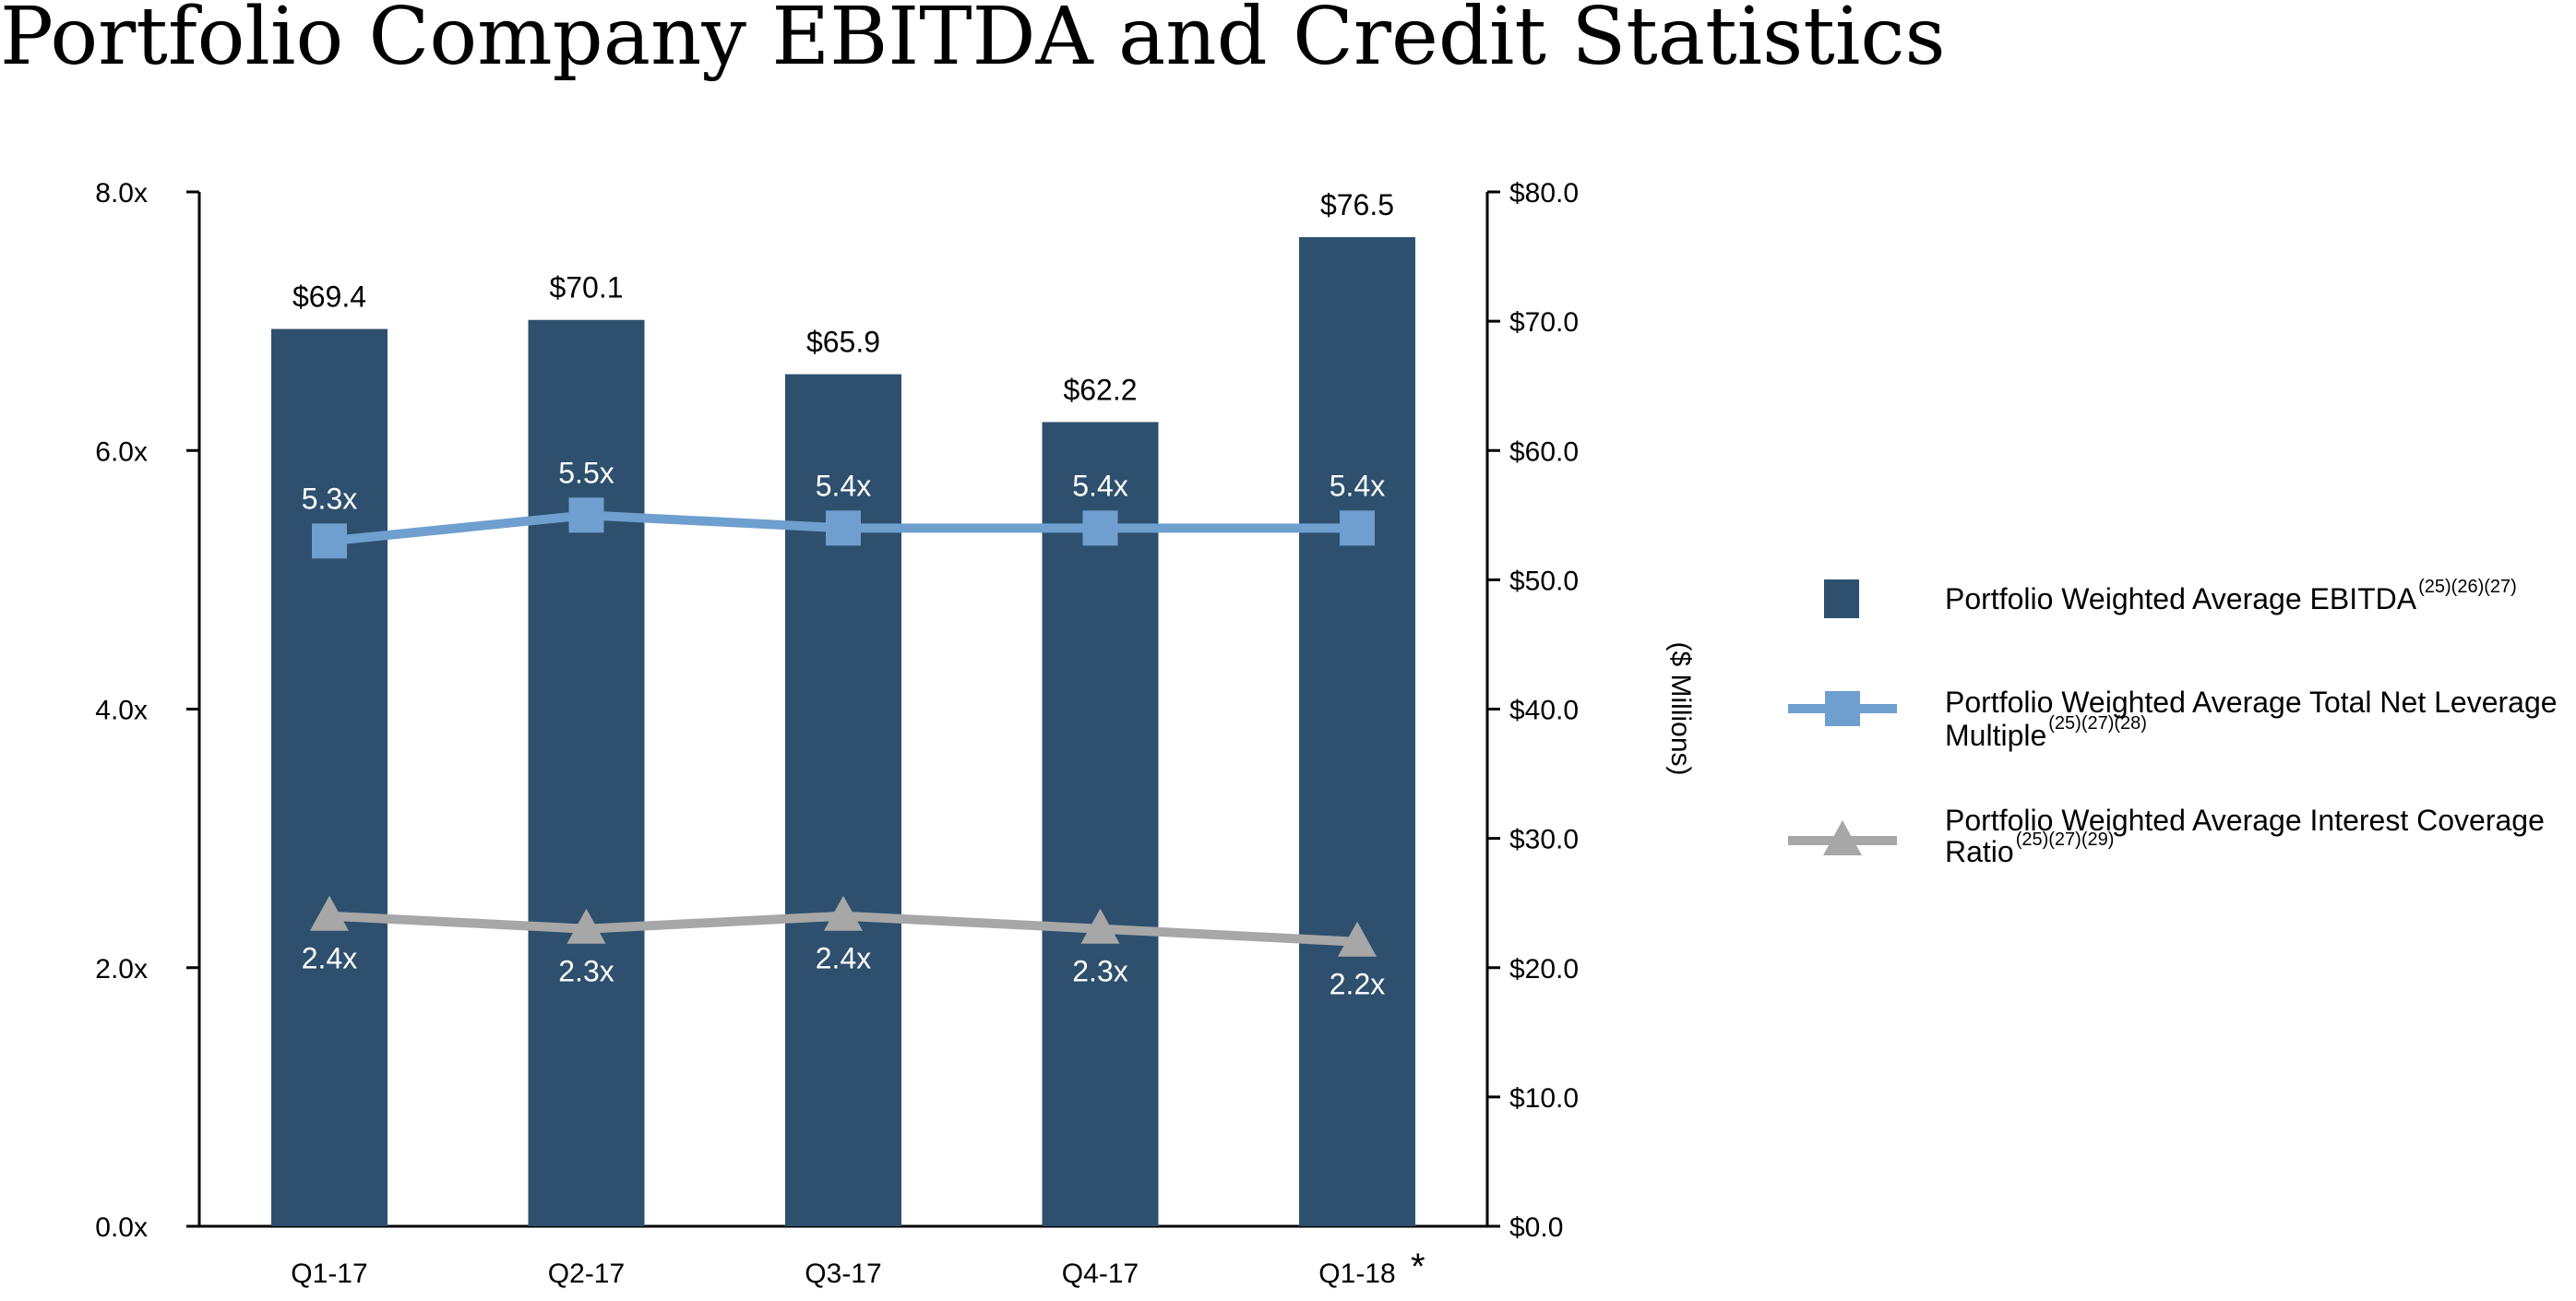 The width and height of the screenshot is (2576, 1301). What do you see at coordinates (1544, 194) in the screenshot?
I see `right-axis-tick-label: $80.0` at bounding box center [1544, 194].